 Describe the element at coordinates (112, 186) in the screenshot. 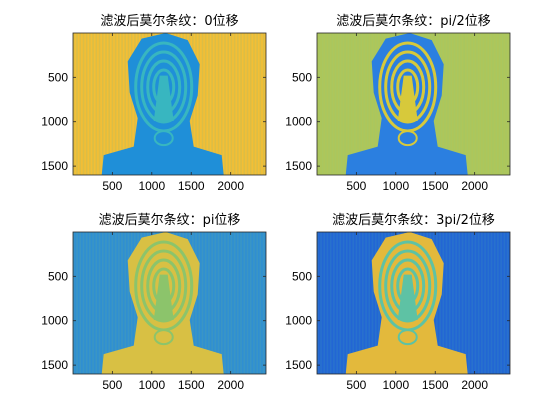

I see `x-tick-label: 500` at that location.